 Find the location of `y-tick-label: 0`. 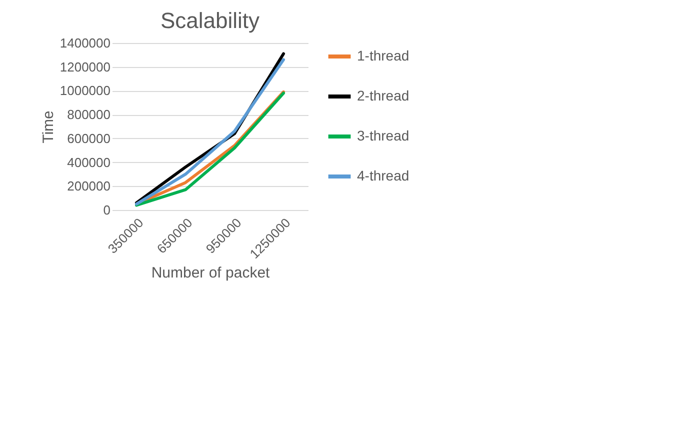

y-tick-label: 0 is located at coordinates (106, 210).